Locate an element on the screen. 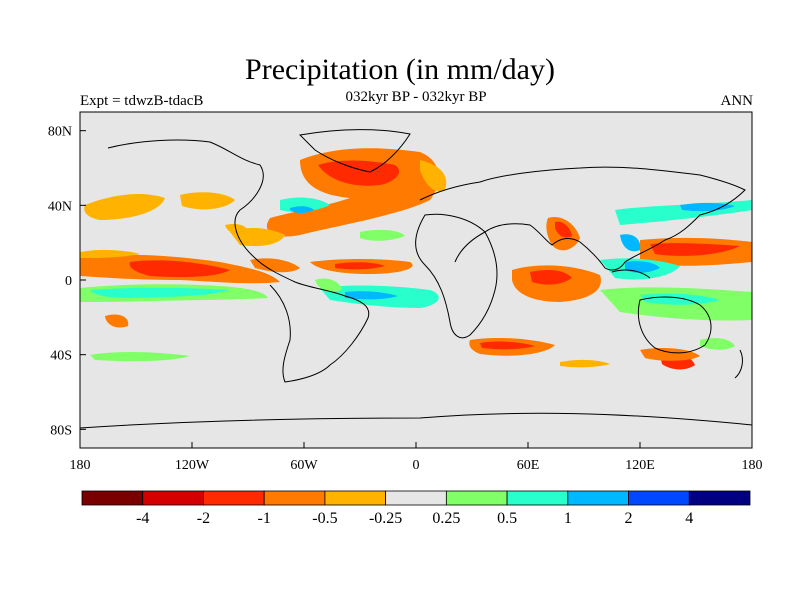  x-tick-label: 120E is located at coordinates (640, 465).